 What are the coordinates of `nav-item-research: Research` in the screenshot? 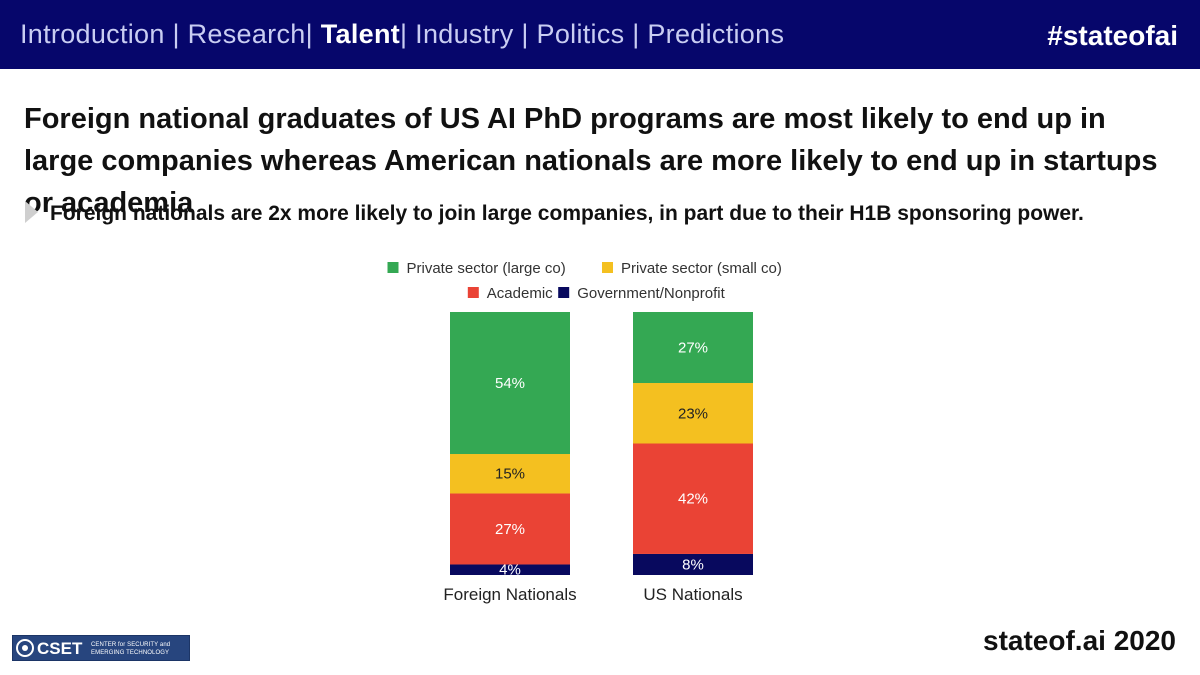 It's located at (246, 34).